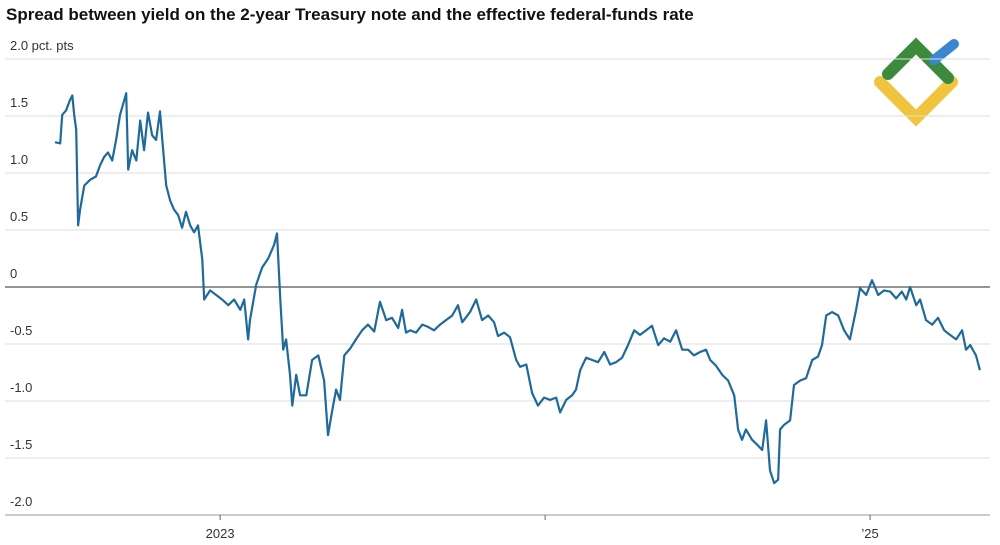 The width and height of the screenshot is (1000, 545). What do you see at coordinates (916, 82) in the screenshot?
I see `logo` at bounding box center [916, 82].